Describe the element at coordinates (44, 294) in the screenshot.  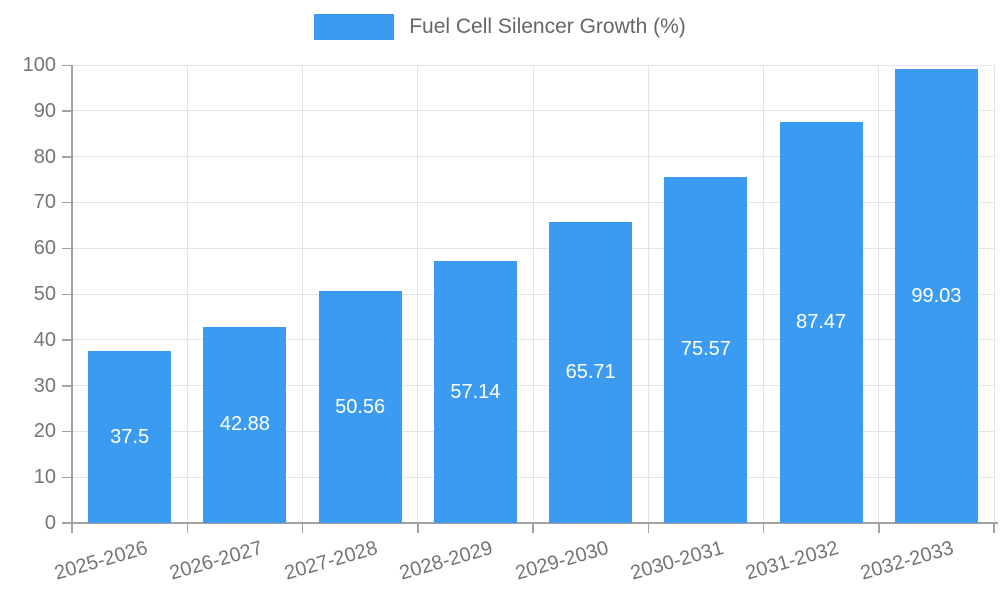
I see `y-axis-tick-label: 50` at that location.